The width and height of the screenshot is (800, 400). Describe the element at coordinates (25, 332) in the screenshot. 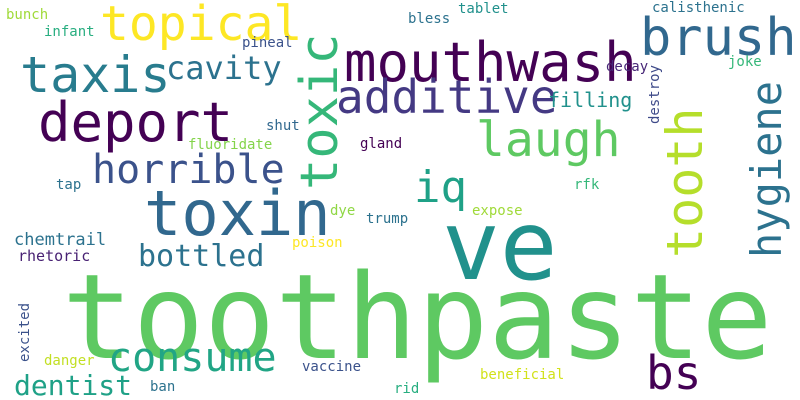

I see `word-excited: excited` at that location.